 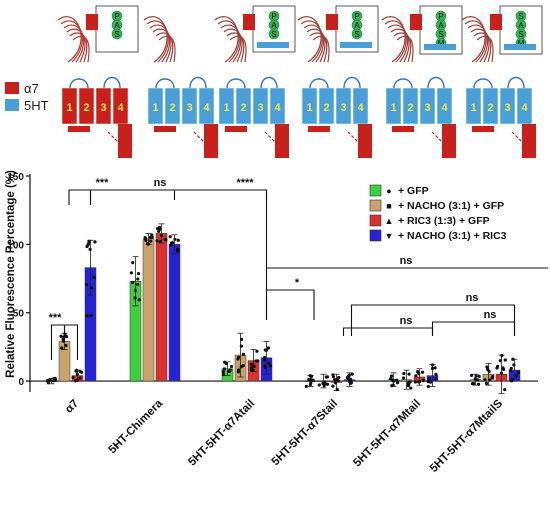 I want to click on x-tick-label: α7, so click(x=72, y=407).